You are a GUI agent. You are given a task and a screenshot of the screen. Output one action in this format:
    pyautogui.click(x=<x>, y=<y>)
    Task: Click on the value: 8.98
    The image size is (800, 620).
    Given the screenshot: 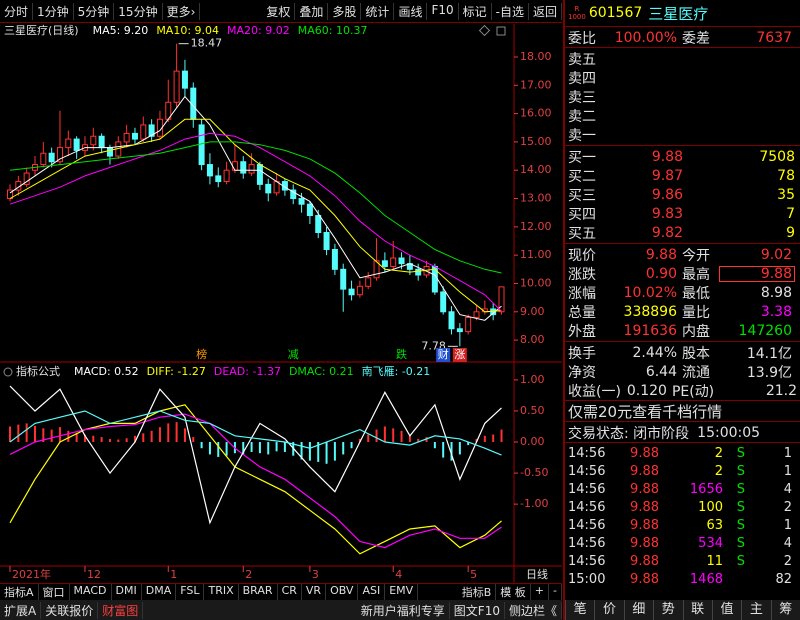 What is the action you would take?
    pyautogui.click(x=776, y=292)
    